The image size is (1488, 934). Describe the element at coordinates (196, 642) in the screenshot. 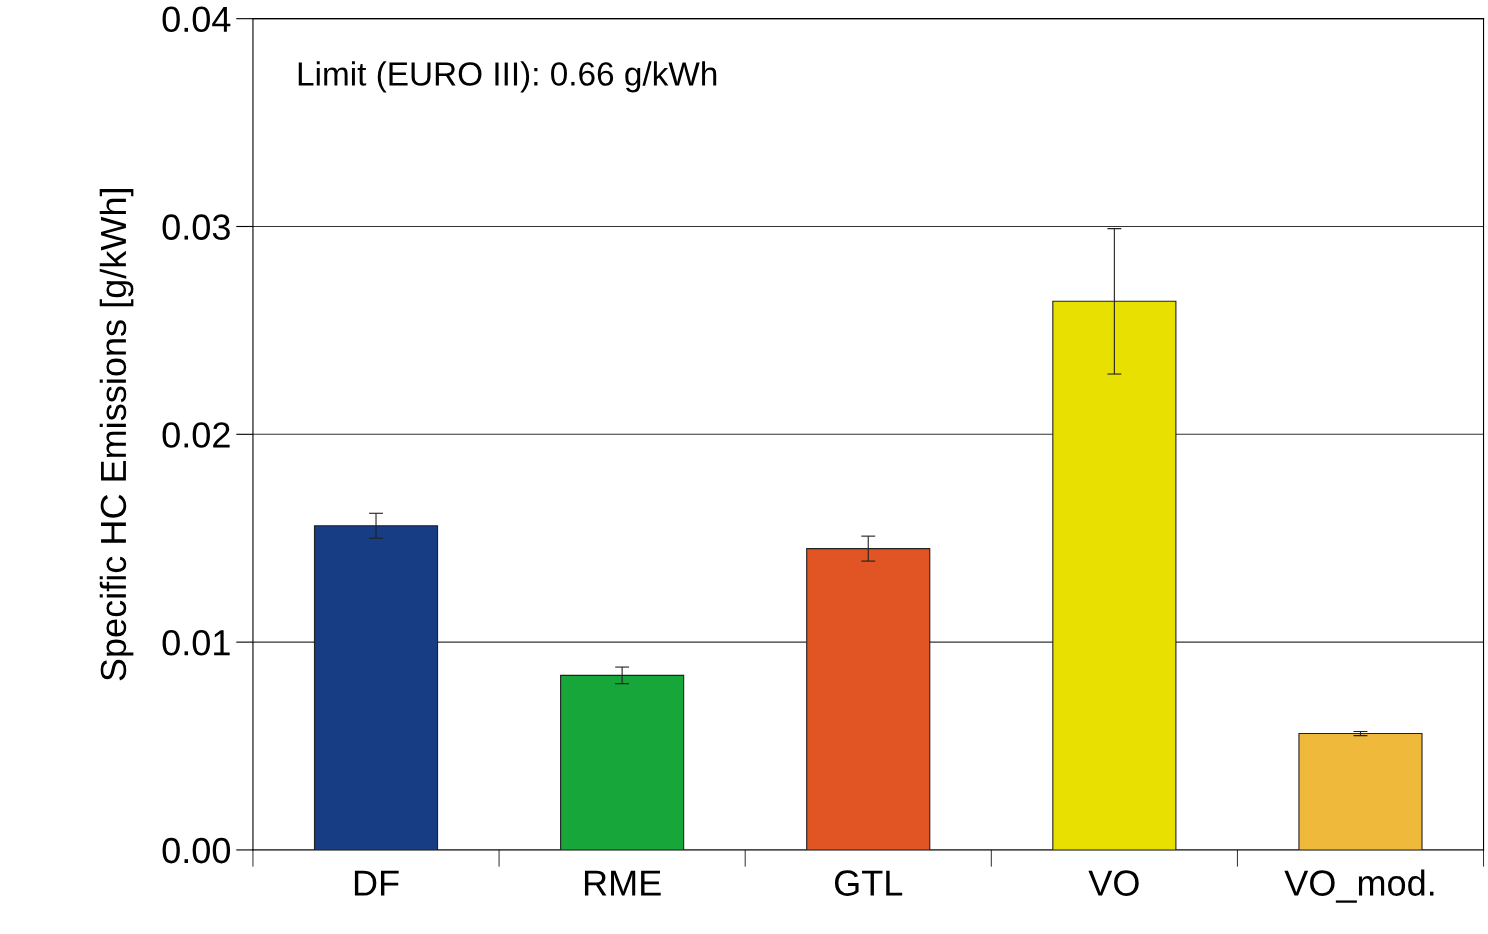

I see `y-tick-label: 0.01` at that location.